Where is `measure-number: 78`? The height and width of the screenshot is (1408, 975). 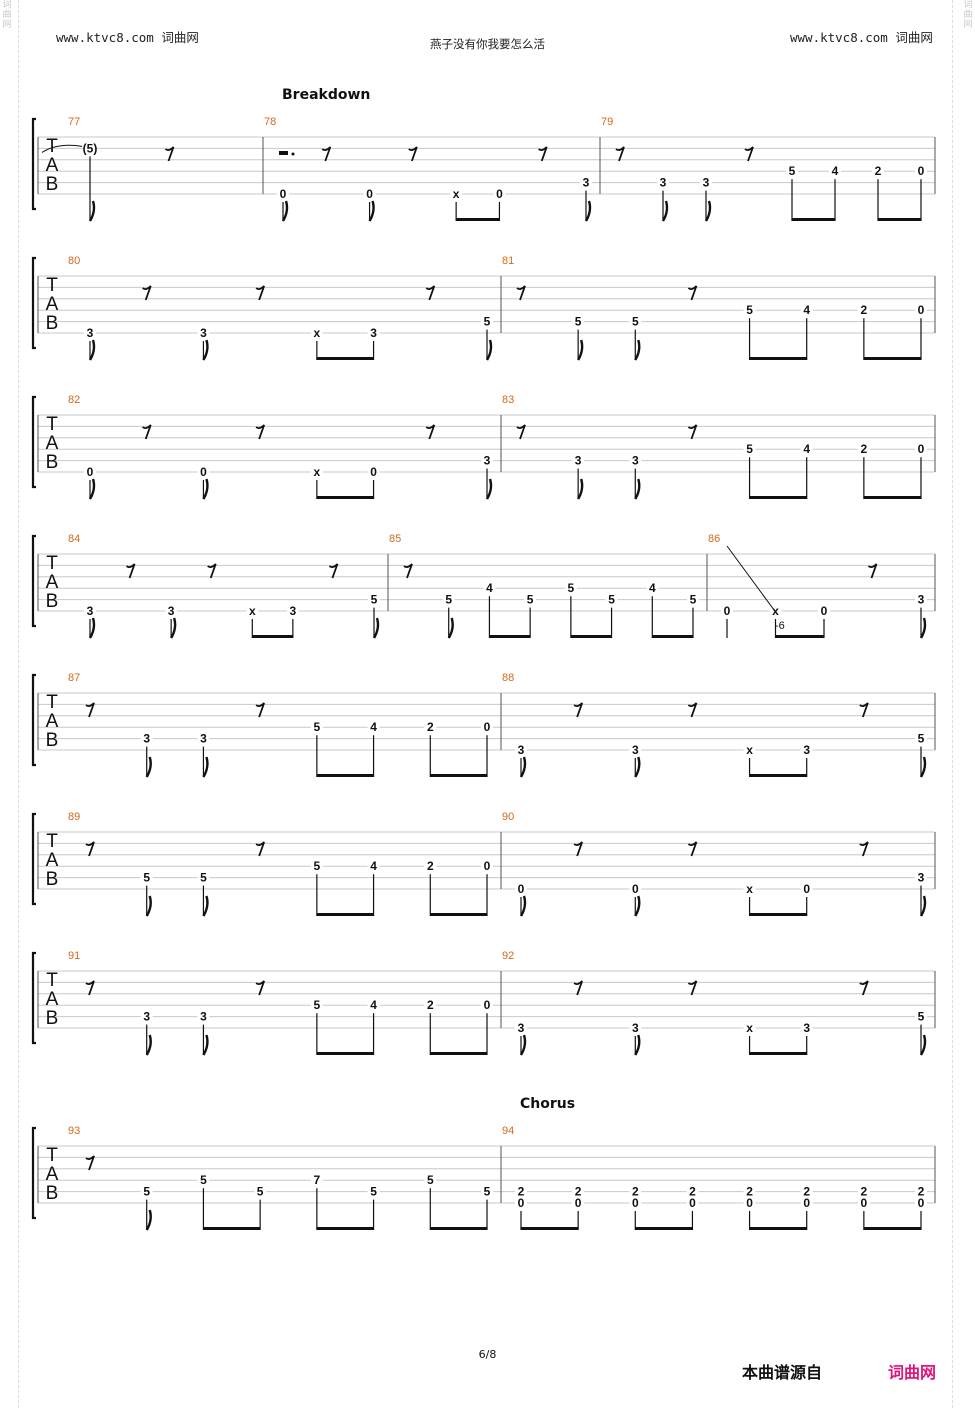
measure-number: 78 is located at coordinates (270, 122).